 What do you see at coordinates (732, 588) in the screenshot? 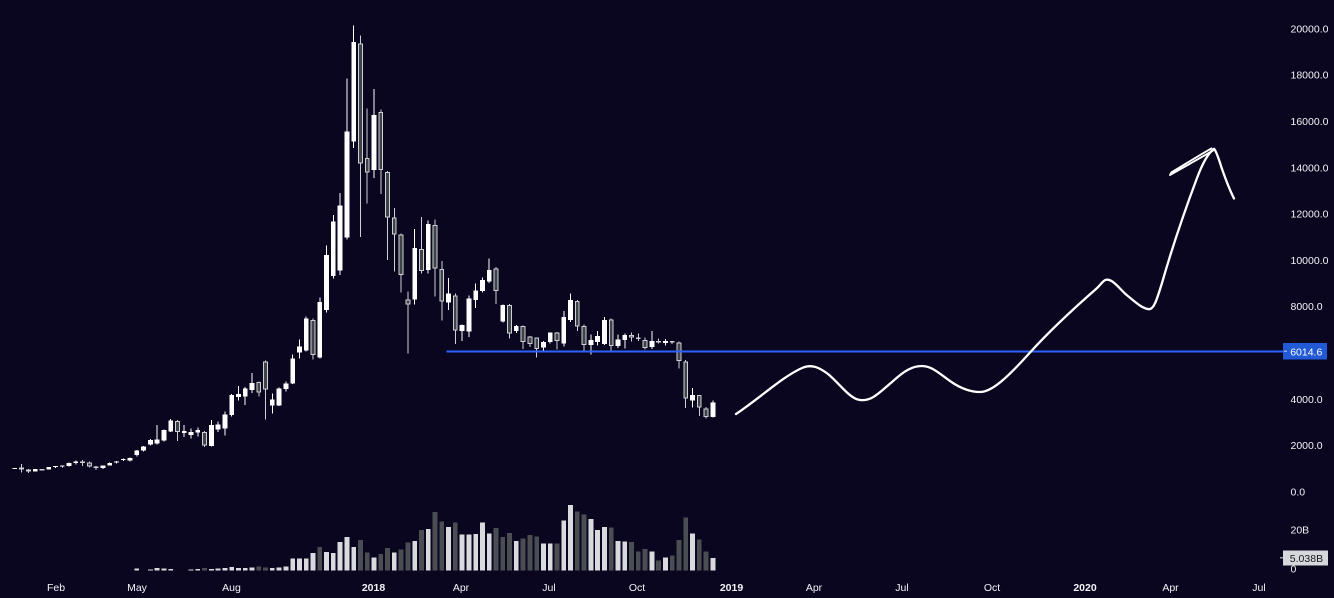
I see `svg-text: 2019` at bounding box center [732, 588].